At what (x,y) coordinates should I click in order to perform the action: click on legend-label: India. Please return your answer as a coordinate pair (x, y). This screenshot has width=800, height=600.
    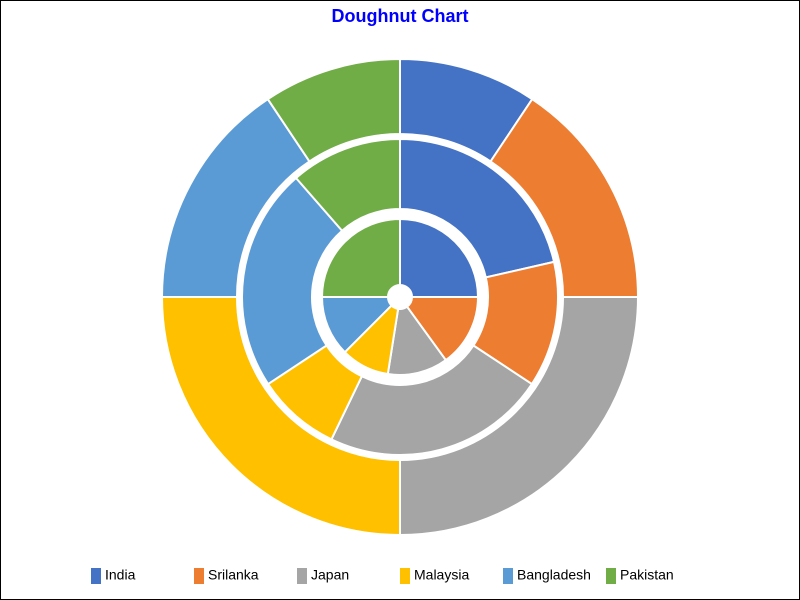
    Looking at the image, I should click on (120, 575).